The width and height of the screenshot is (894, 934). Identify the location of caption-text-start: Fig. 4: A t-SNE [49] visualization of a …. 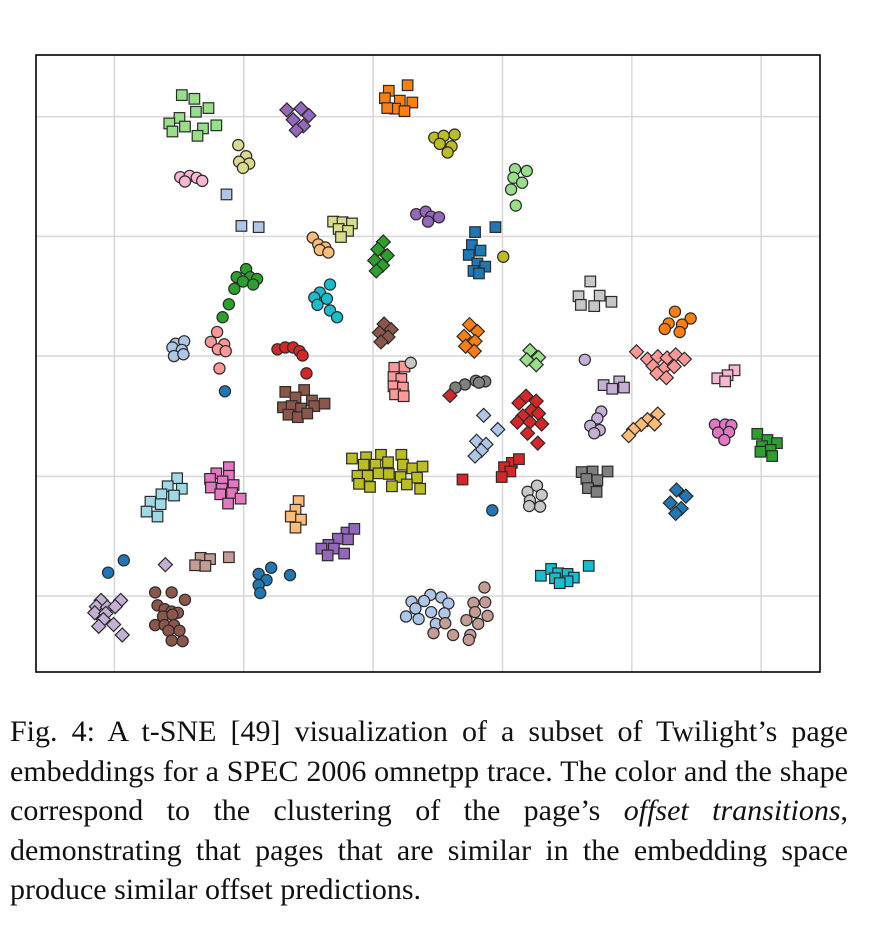
(429, 771).